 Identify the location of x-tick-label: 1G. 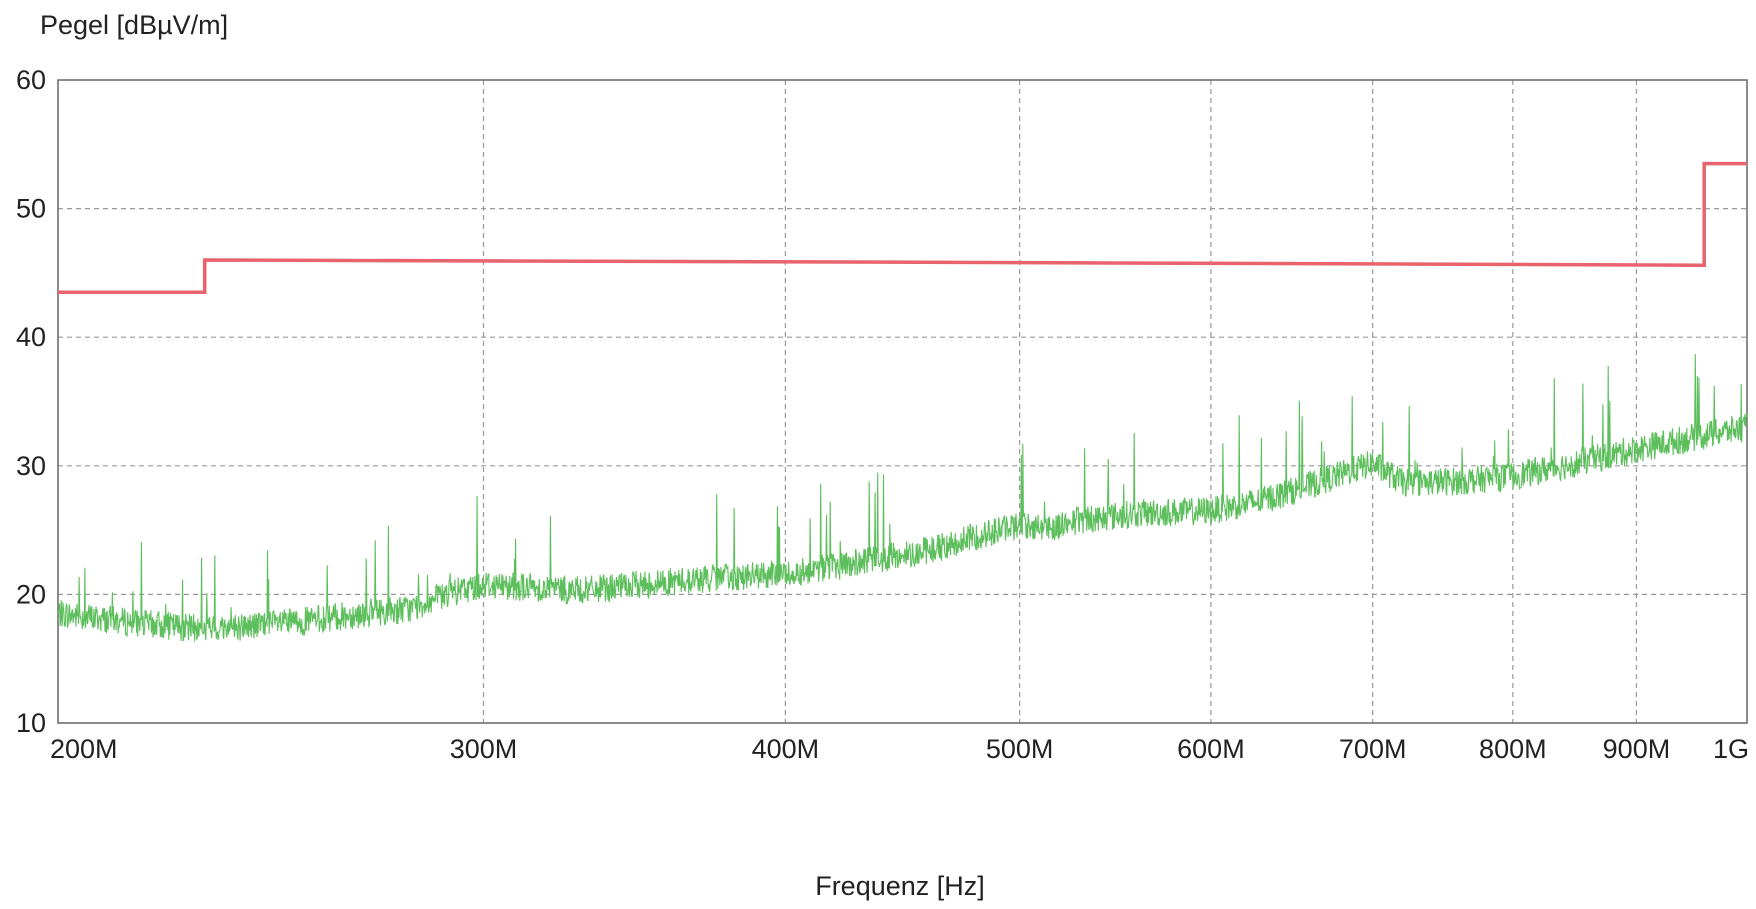
(1731, 749).